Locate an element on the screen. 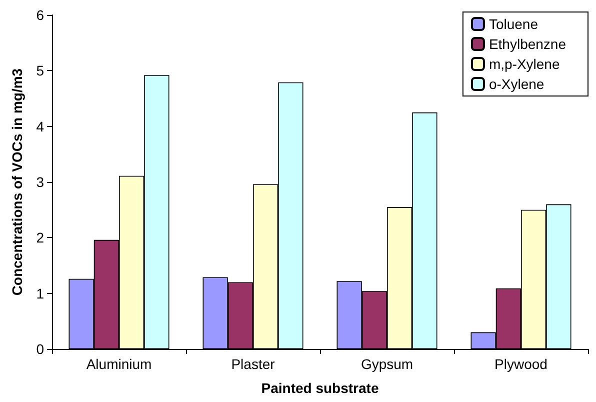 The height and width of the screenshot is (402, 596). y-axis-title: Concentrations of VOCs in mg/m3 is located at coordinates (17, 182).